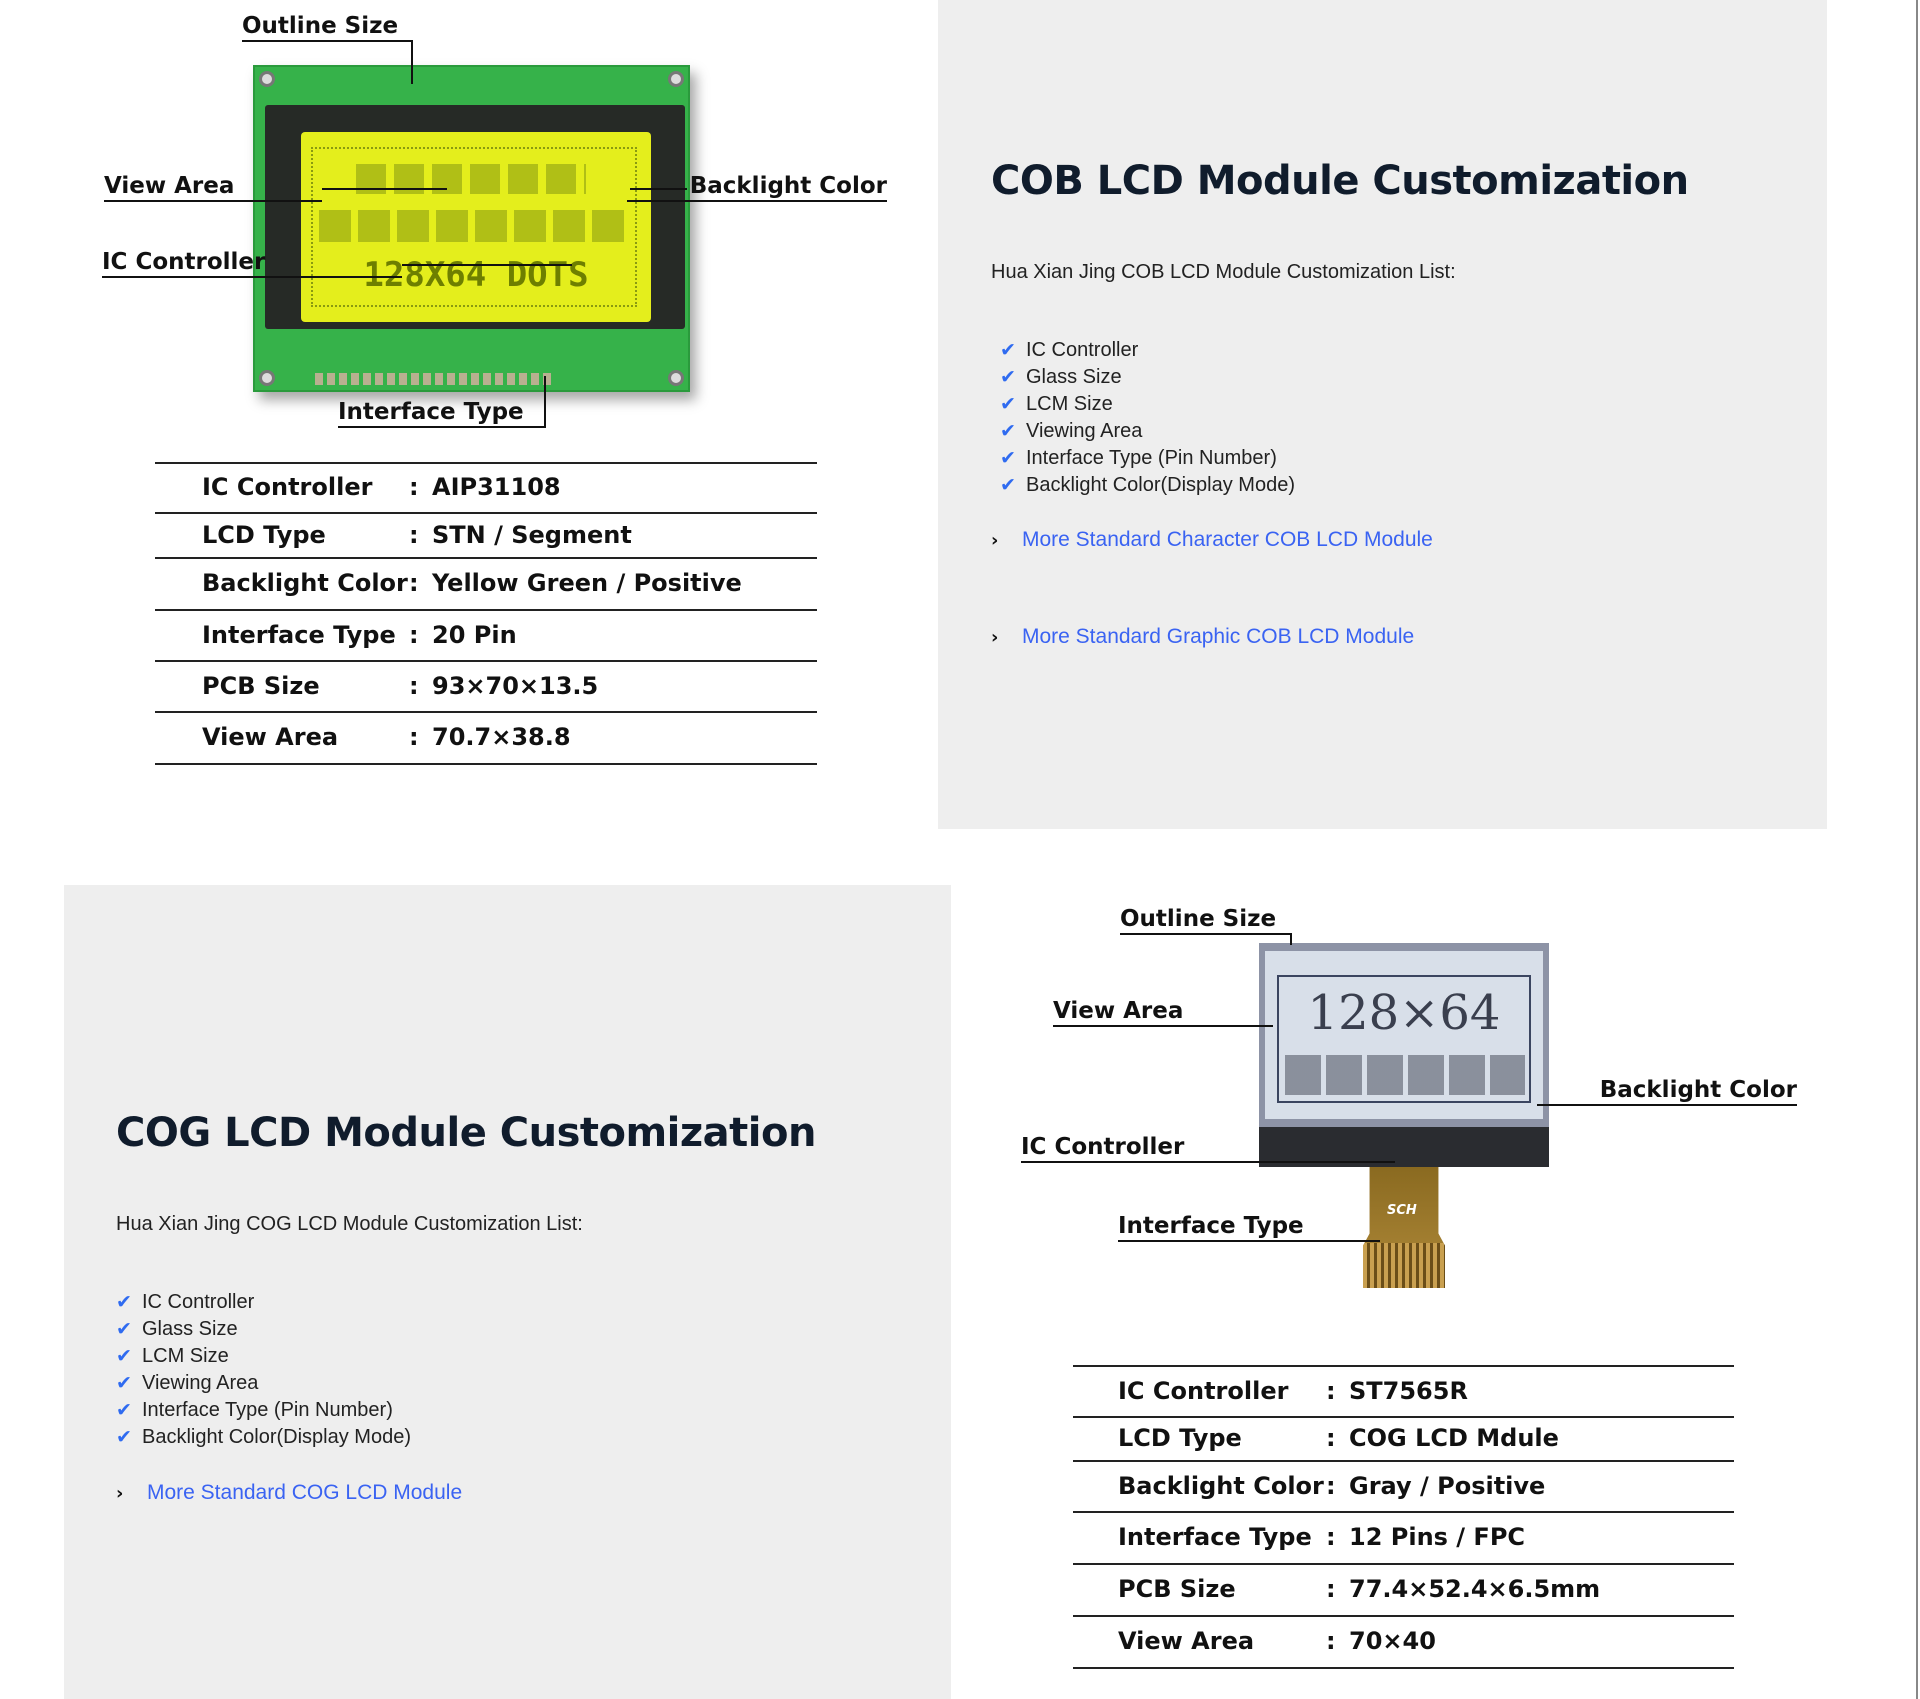  I want to click on link-standard-character-cob: › More Standard Character COB LCD Module, so click(1212, 540).